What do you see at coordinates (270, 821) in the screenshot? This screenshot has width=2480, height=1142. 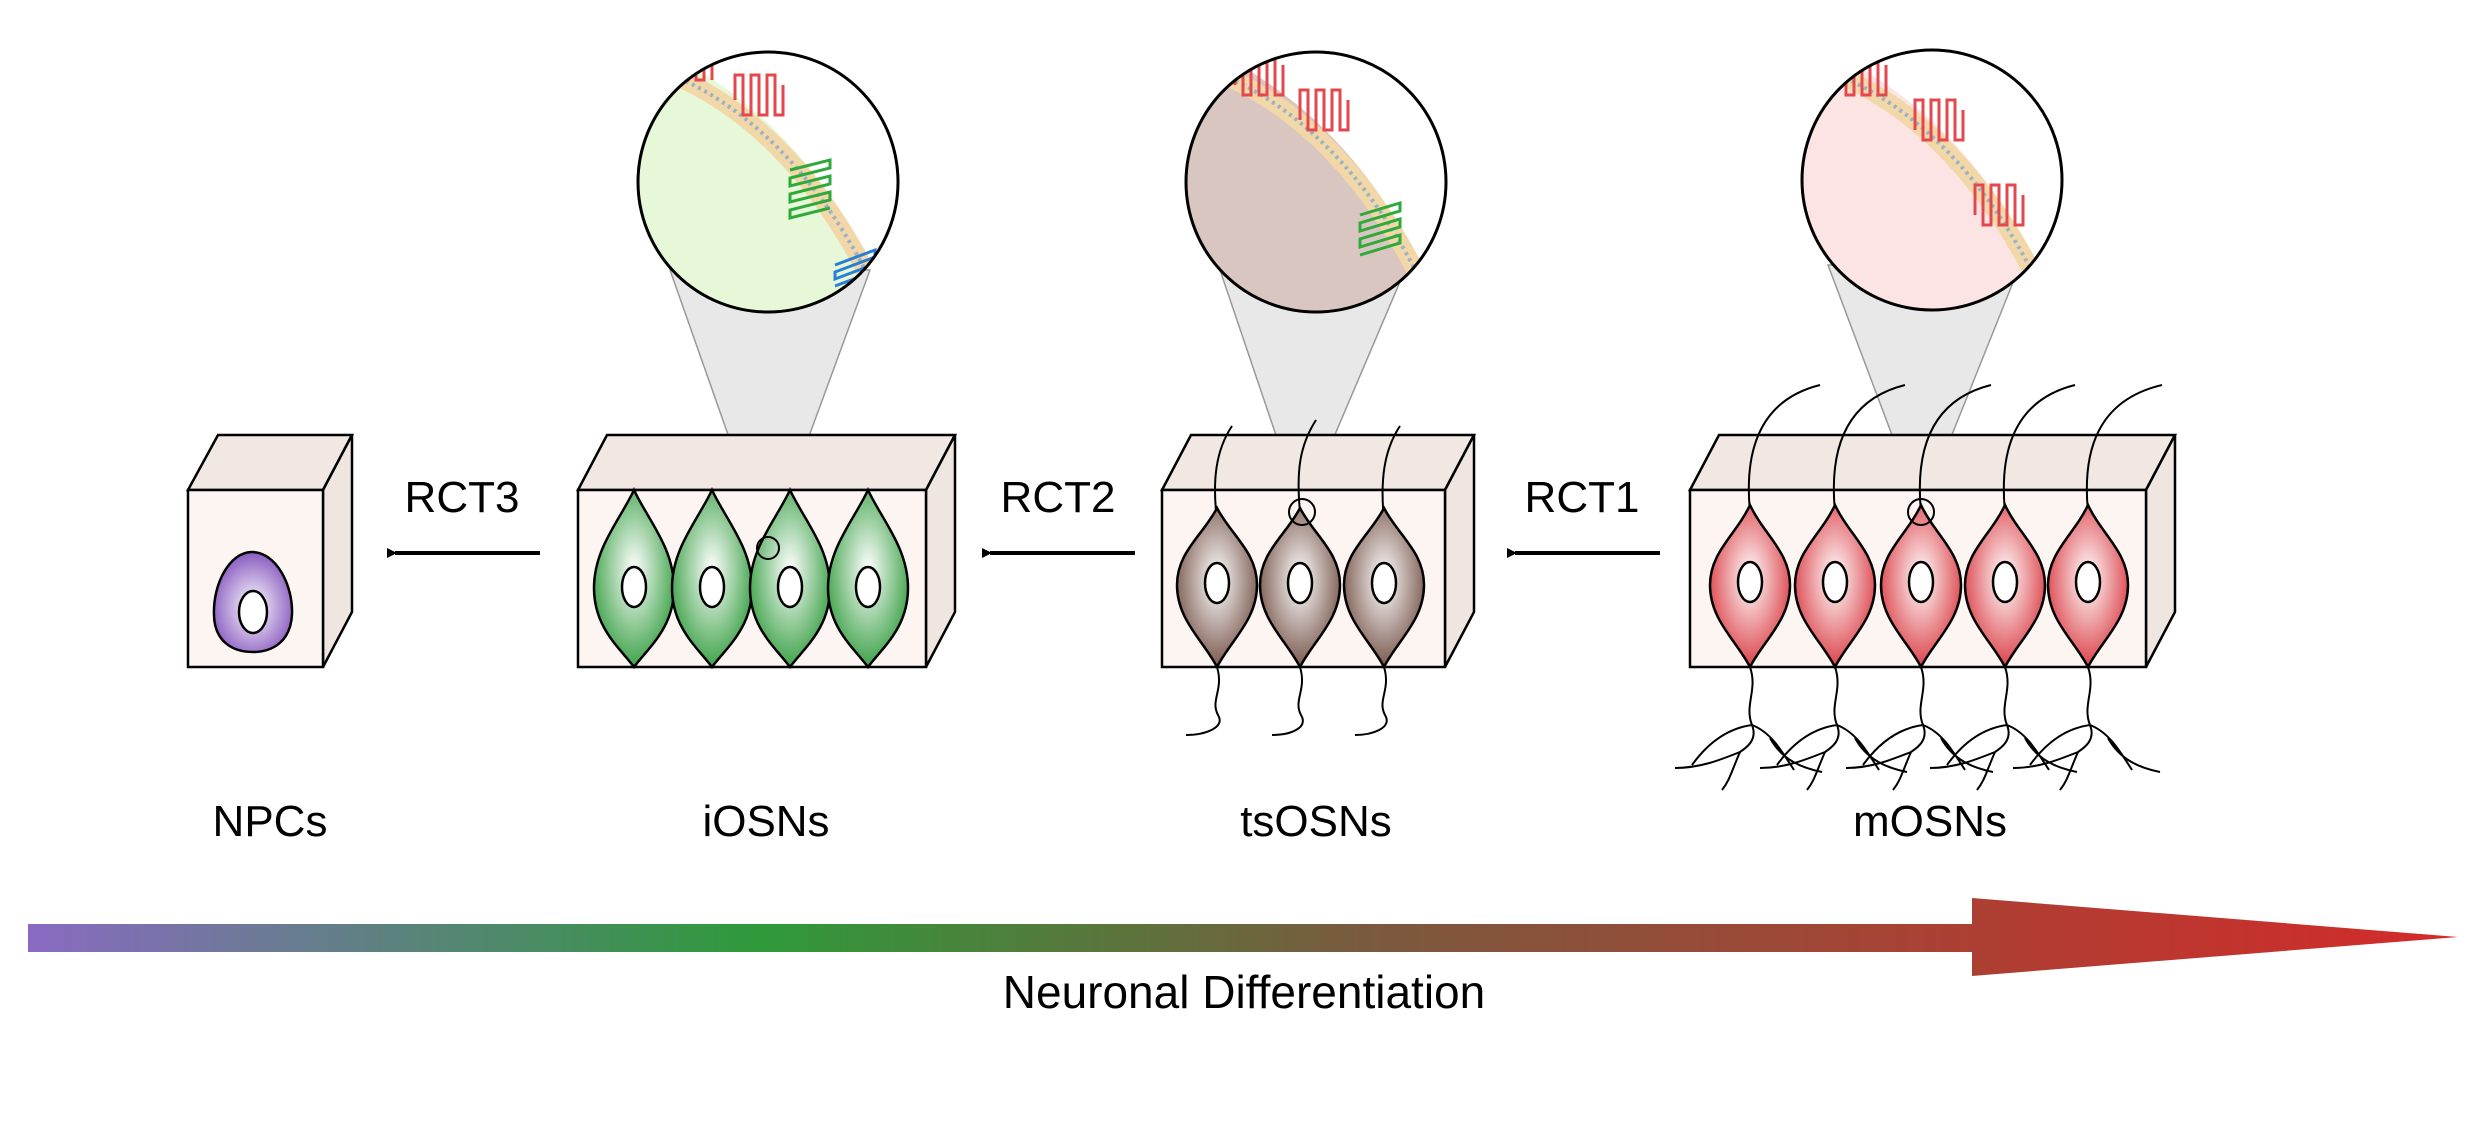 I see `stage-label-npcs: NPCs` at bounding box center [270, 821].